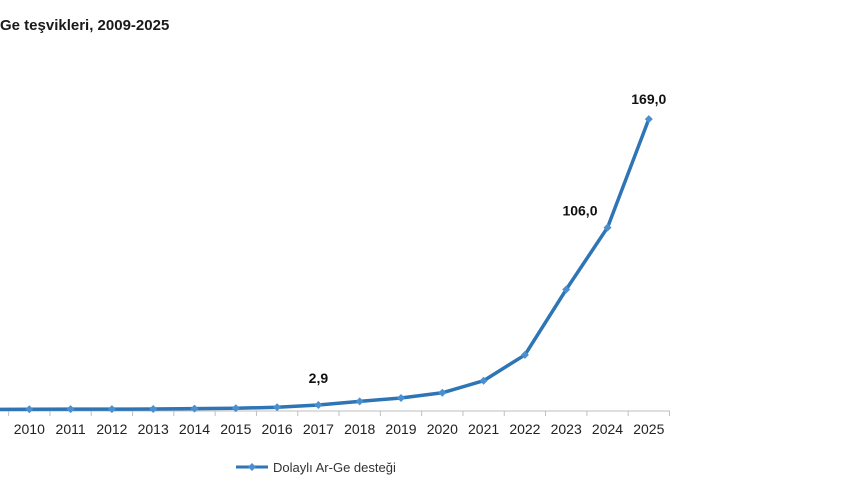 The height and width of the screenshot is (504, 860). I want to click on x-tick-label: 2013, so click(153, 429).